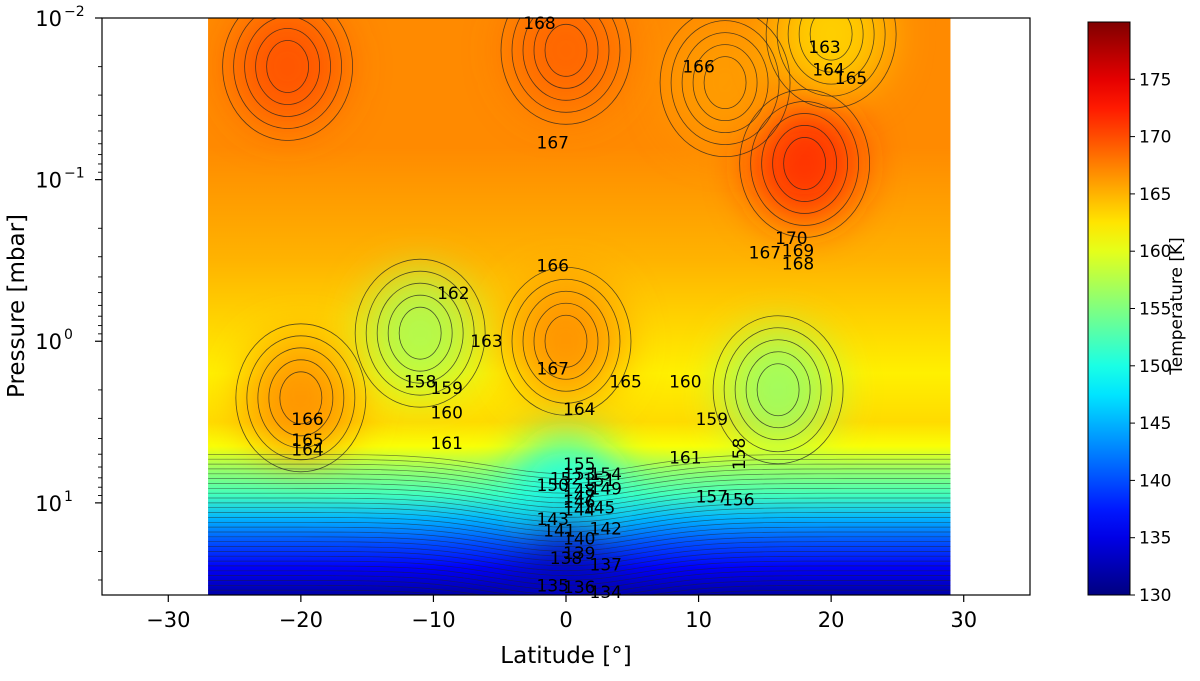  What do you see at coordinates (301, 620) in the screenshot?
I see `x-tick-label: −20` at bounding box center [301, 620].